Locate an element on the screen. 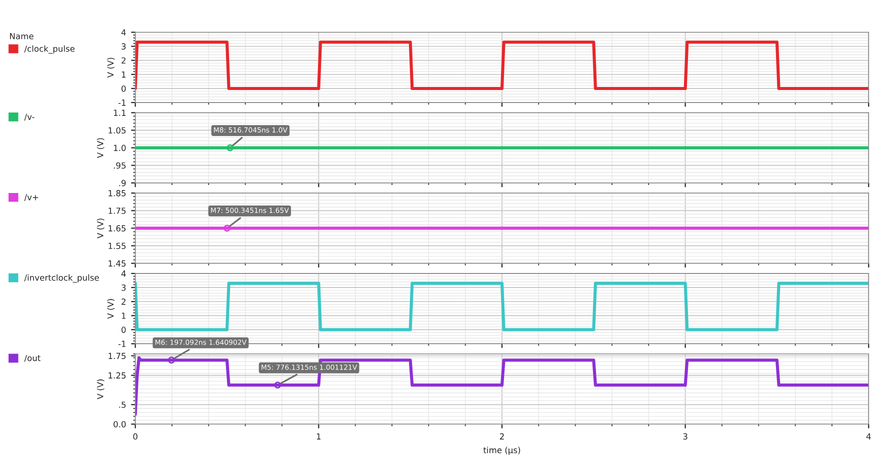 The image size is (873, 461). y-tick-label: 1.0 is located at coordinates (120, 148).